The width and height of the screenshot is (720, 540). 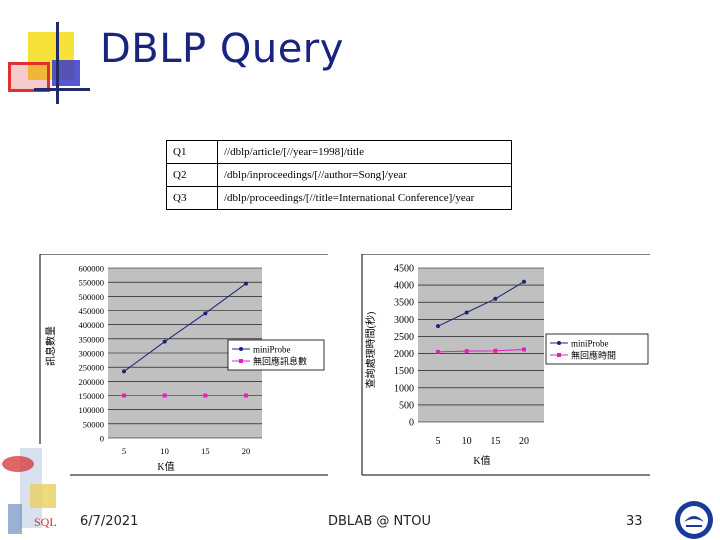 What do you see at coordinates (364, 175) in the screenshot?
I see `query-path: /dblp/inproceedings/[//author=Song]/year` at bounding box center [364, 175].